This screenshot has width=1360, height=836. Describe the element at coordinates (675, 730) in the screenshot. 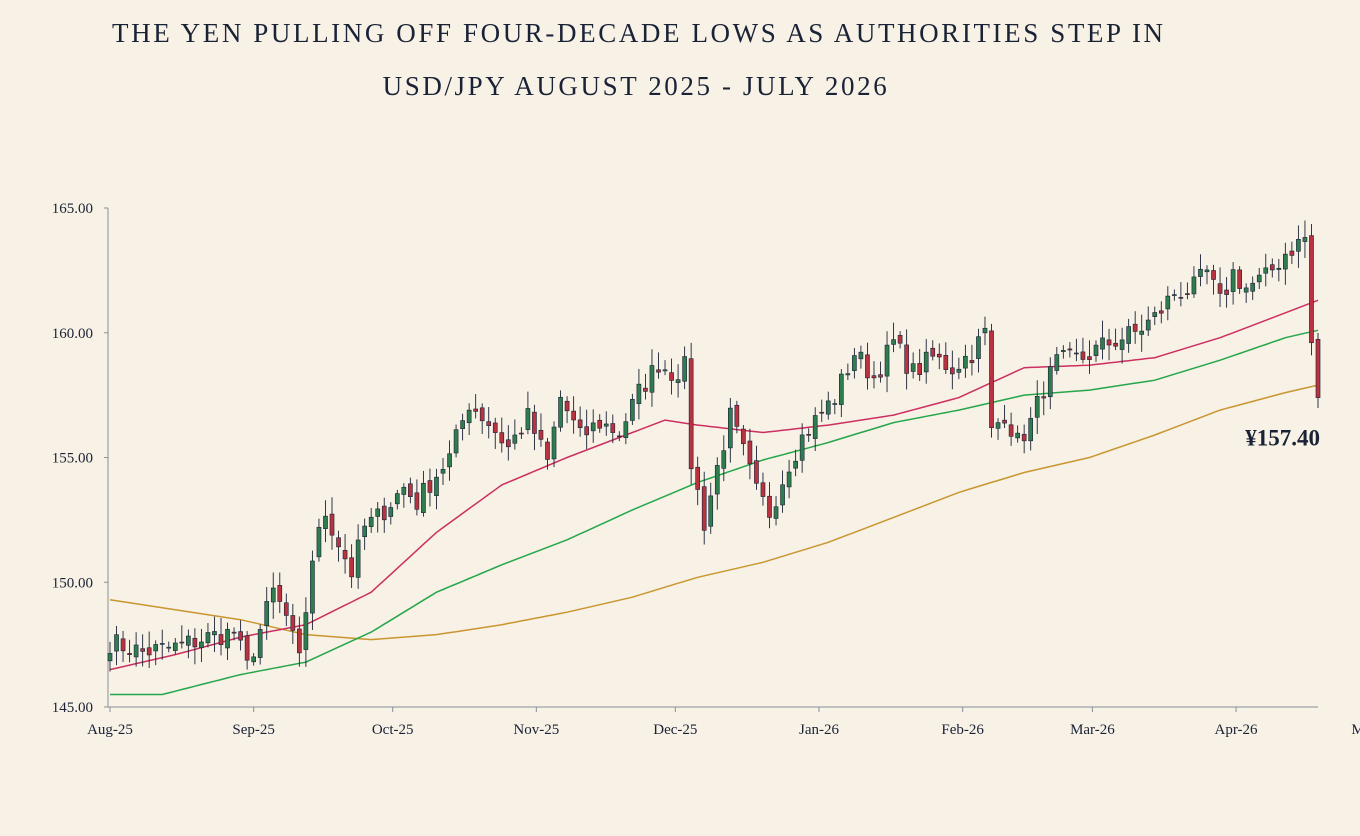

I see `x-tick-label: Dec-25` at that location.